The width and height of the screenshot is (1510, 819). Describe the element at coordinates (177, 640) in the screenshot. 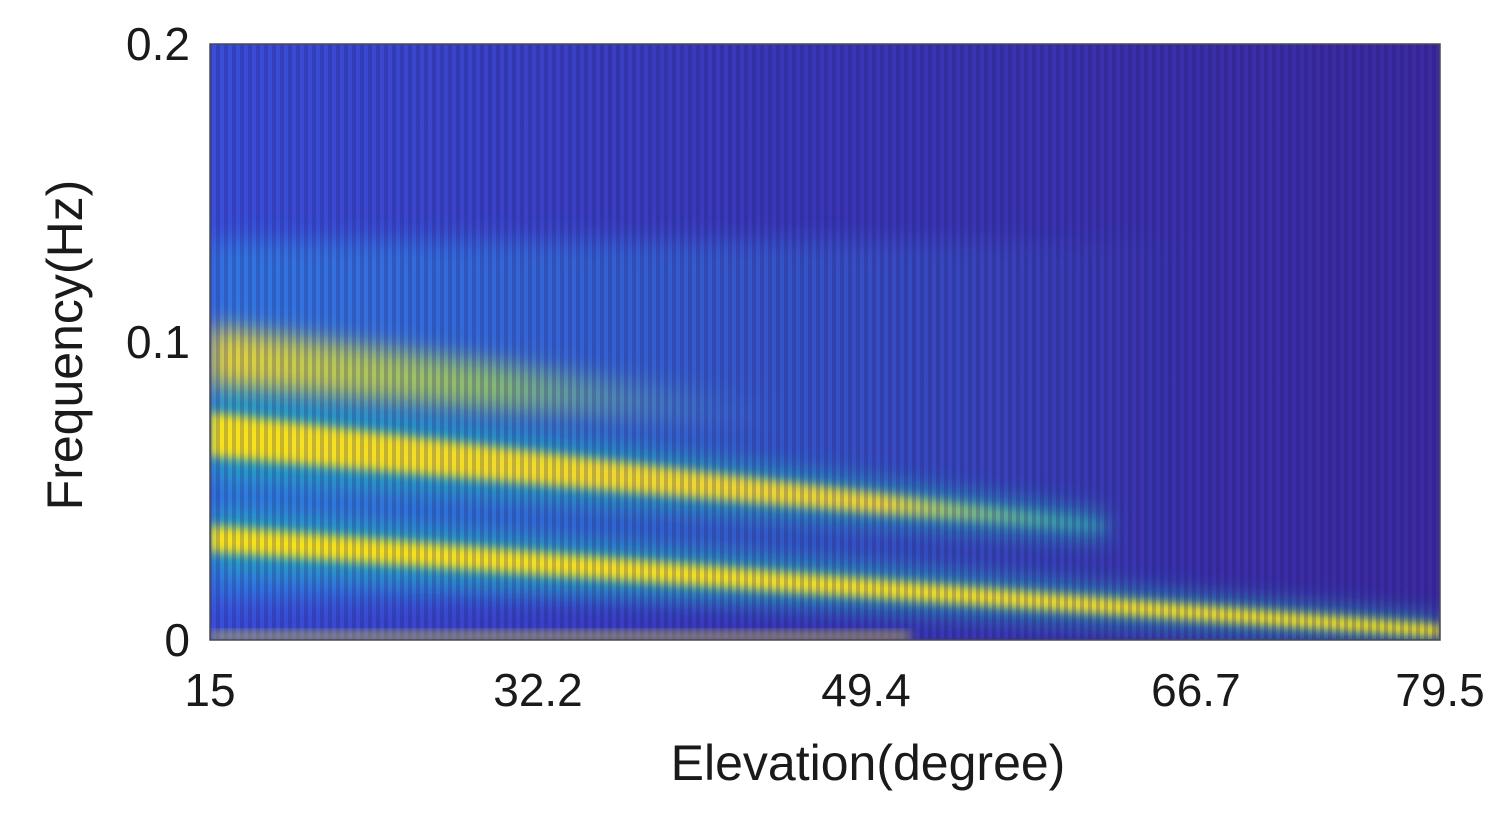

I see `y-tick-label: 0` at that location.